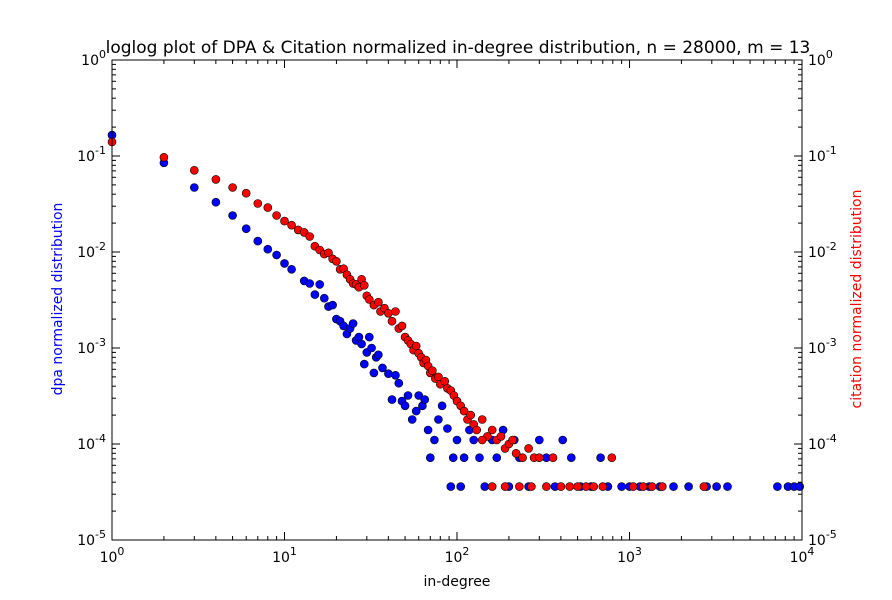 Image resolution: width=892 pixels, height=600 pixels. What do you see at coordinates (112, 555) in the screenshot?
I see `x-tick-label: 10⁰` at bounding box center [112, 555].